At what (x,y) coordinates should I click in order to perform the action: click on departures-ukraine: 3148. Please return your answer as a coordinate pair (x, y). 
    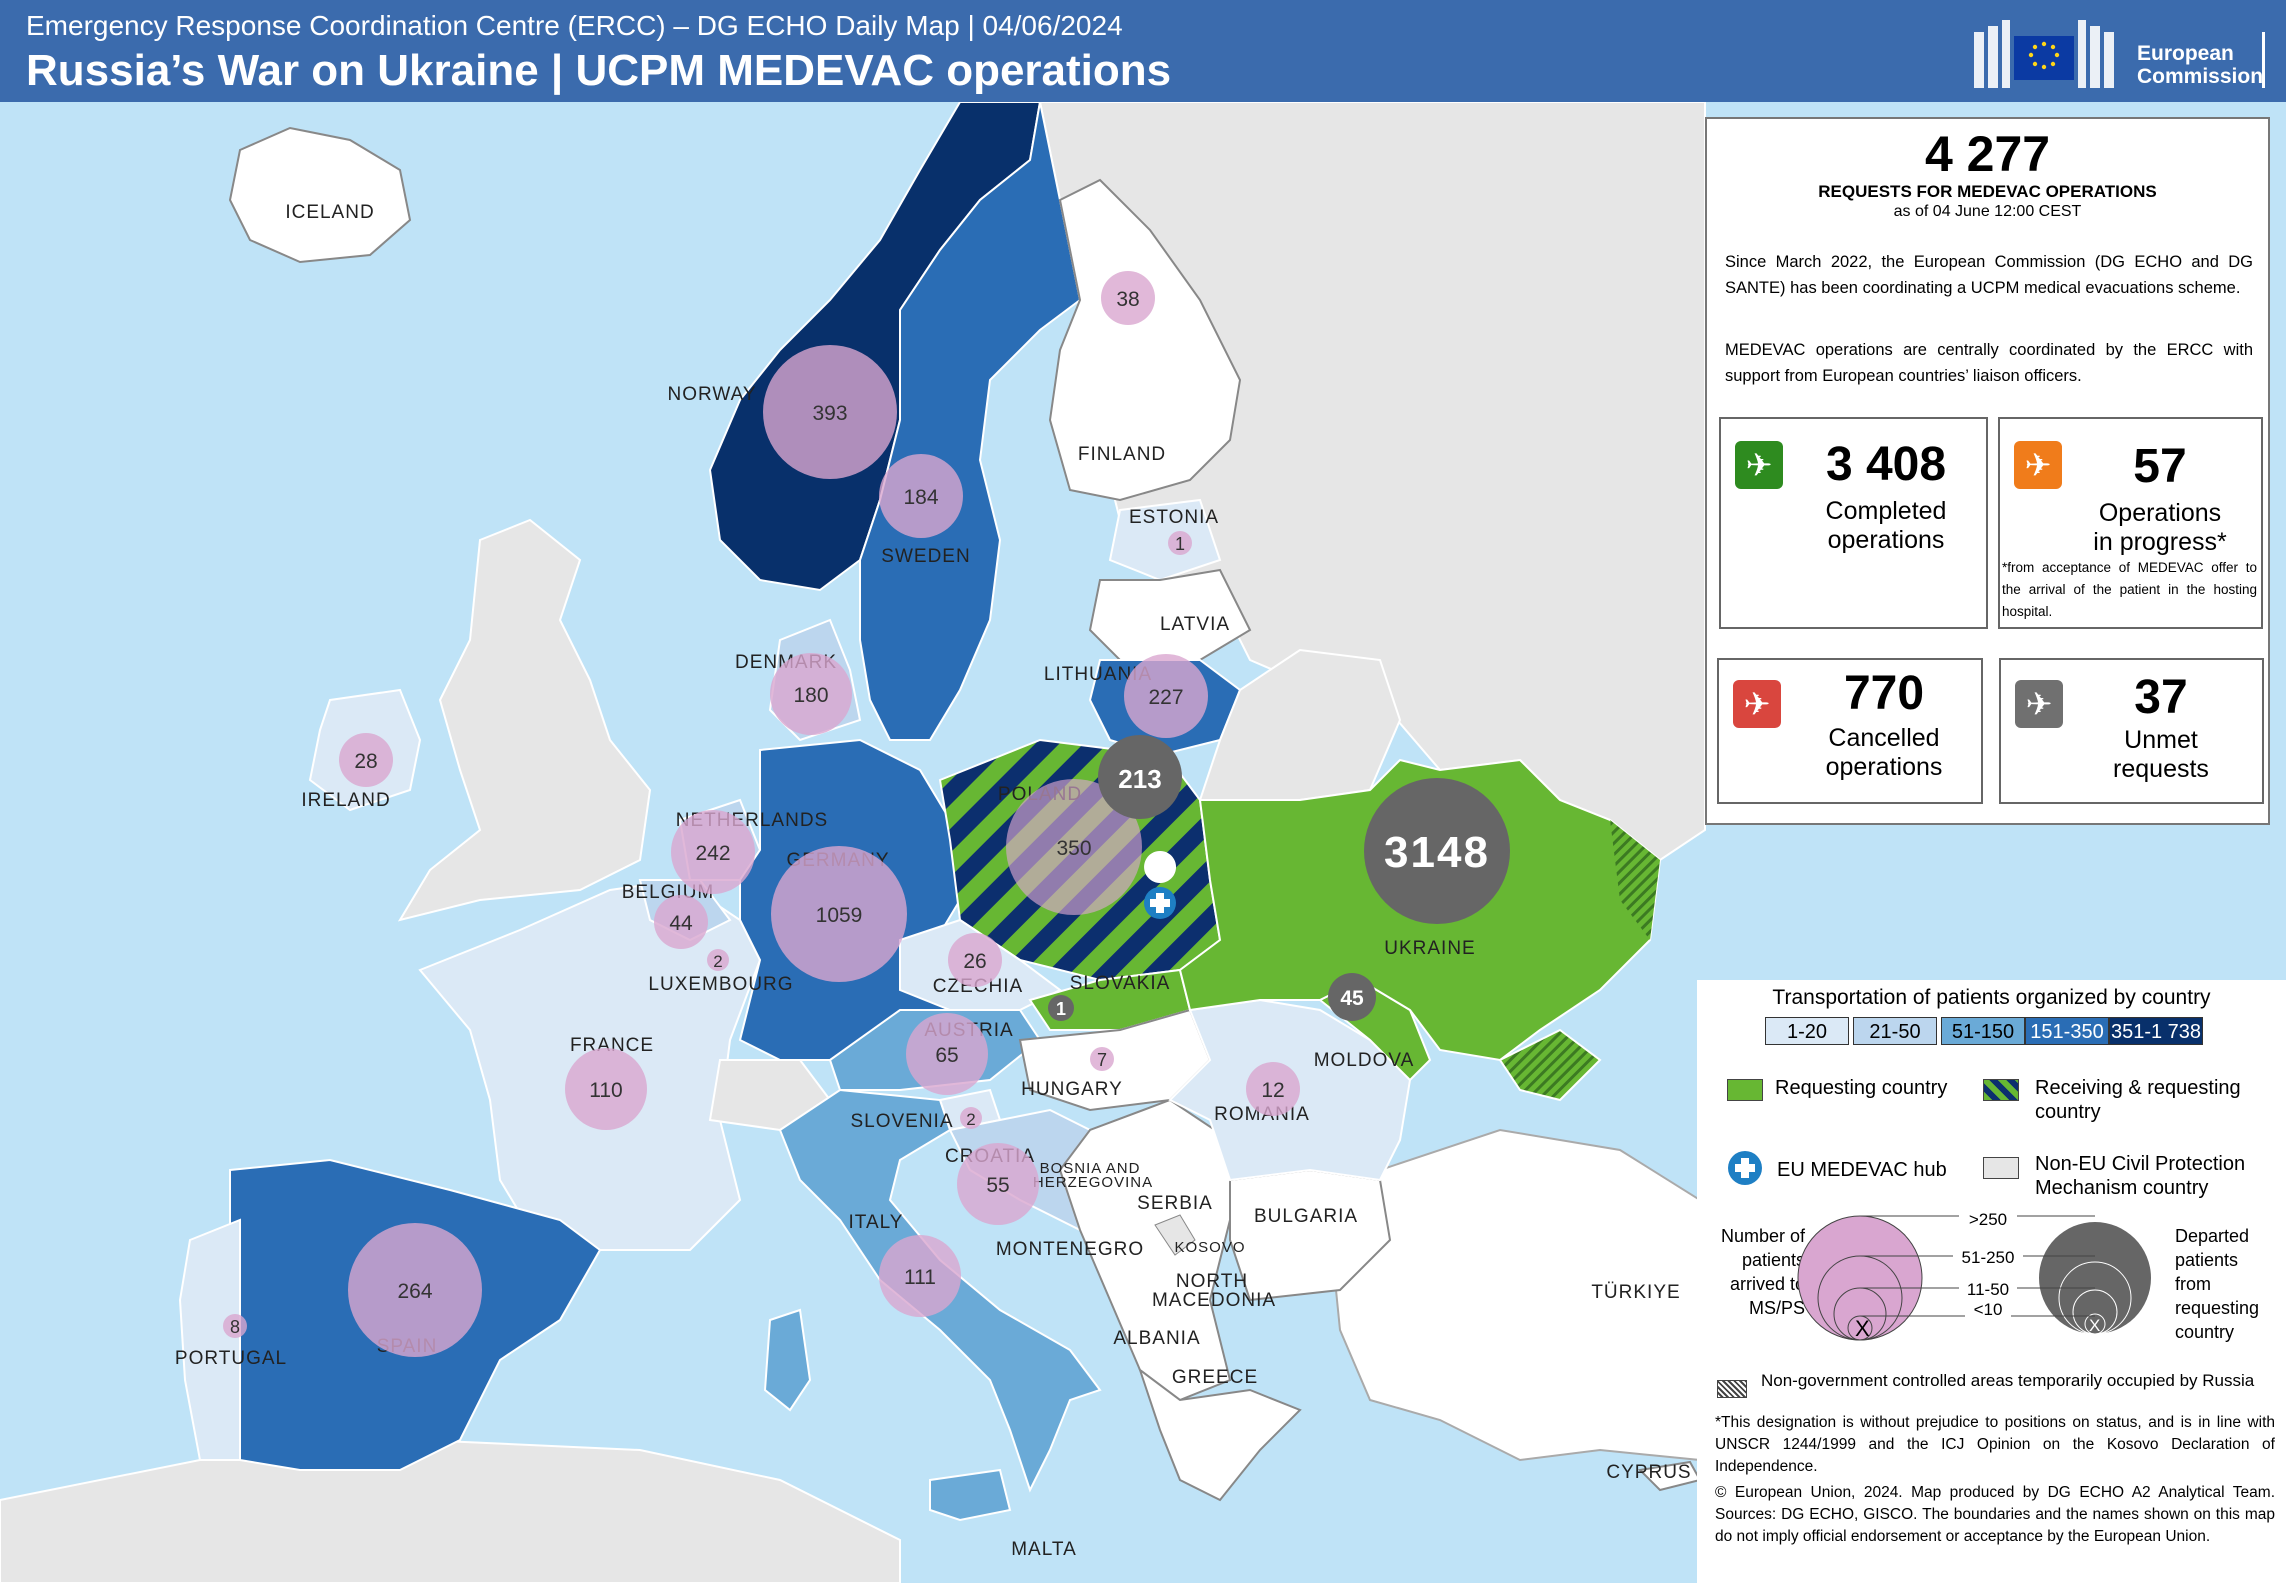
    Looking at the image, I should click on (1437, 851).